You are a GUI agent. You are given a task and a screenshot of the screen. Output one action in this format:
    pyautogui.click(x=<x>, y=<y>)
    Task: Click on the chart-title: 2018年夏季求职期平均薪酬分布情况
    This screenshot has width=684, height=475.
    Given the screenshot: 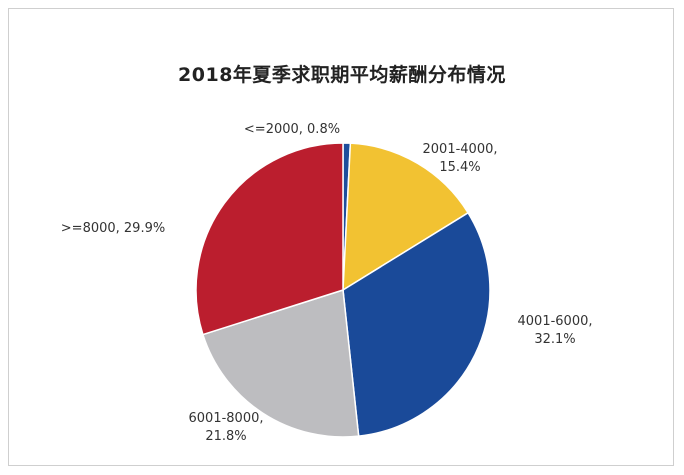 What is the action you would take?
    pyautogui.click(x=342, y=75)
    